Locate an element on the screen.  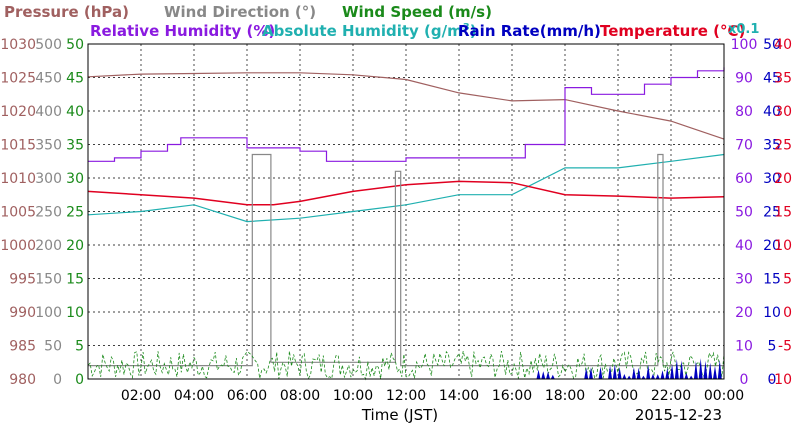
tick-temperature: 30 is located at coordinates (783, 112).